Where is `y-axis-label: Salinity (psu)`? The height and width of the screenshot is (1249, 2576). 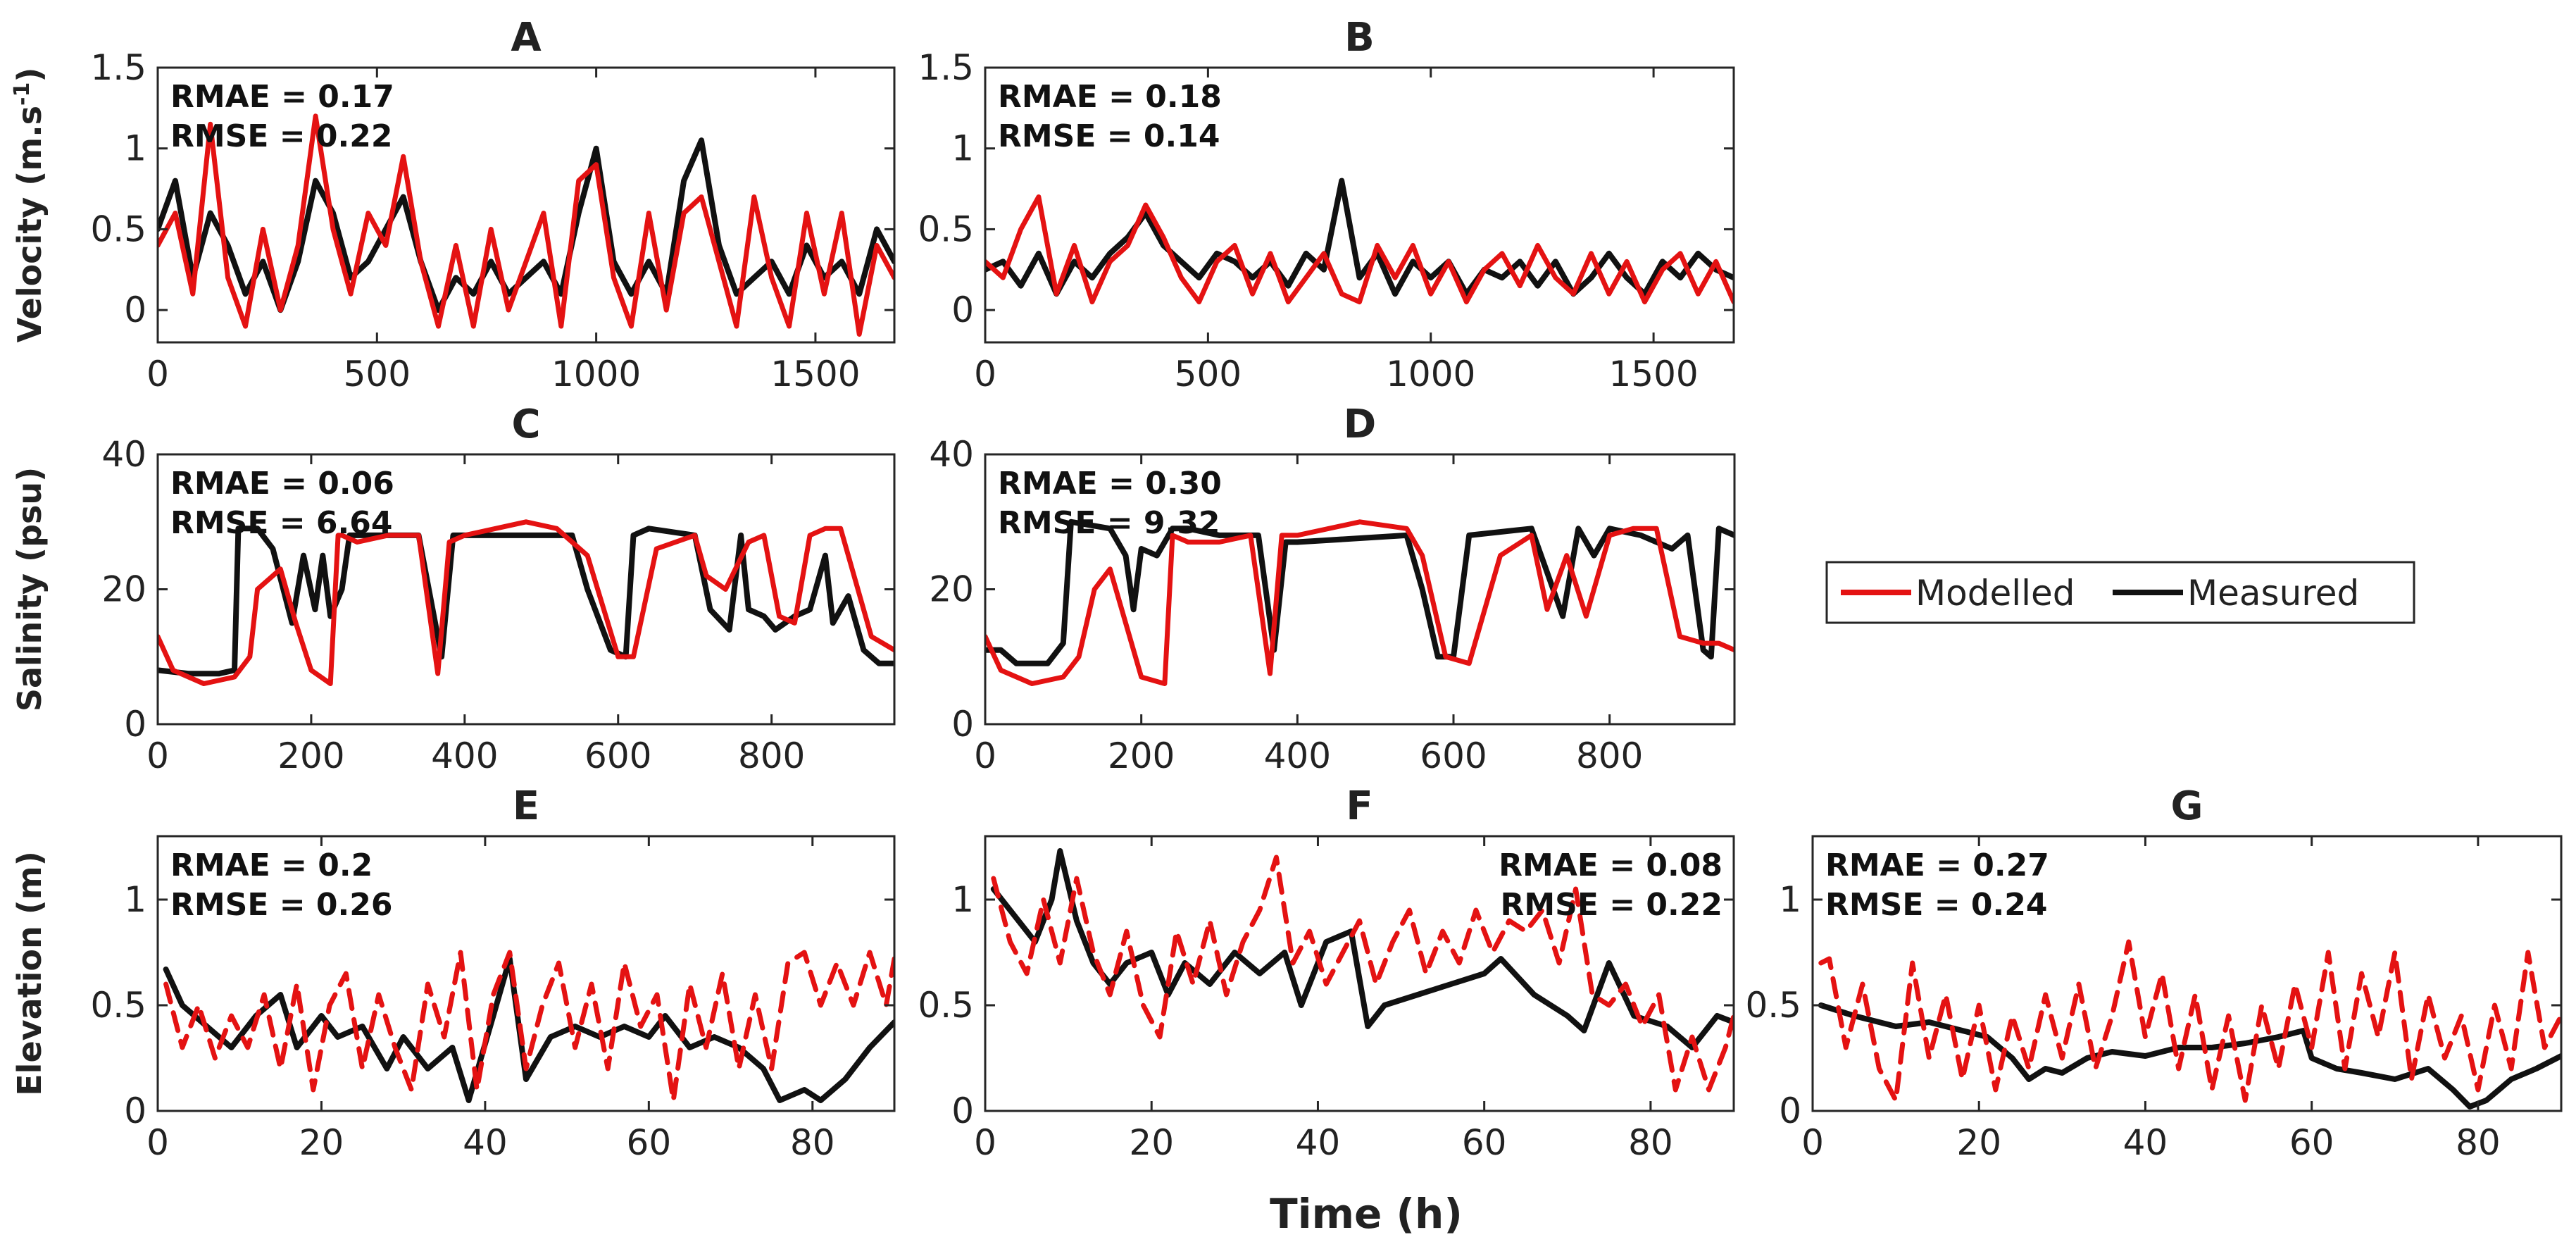 y-axis-label: Salinity (psu) is located at coordinates (30, 589).